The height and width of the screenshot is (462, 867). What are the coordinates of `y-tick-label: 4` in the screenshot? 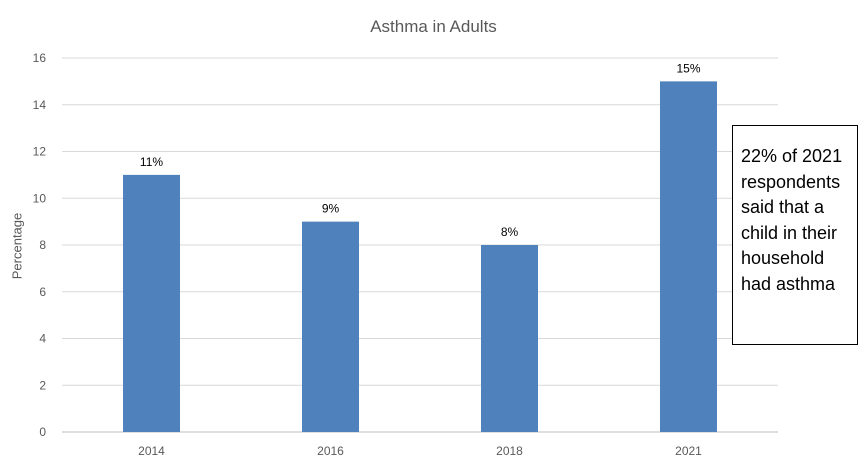 It's located at (42, 339).